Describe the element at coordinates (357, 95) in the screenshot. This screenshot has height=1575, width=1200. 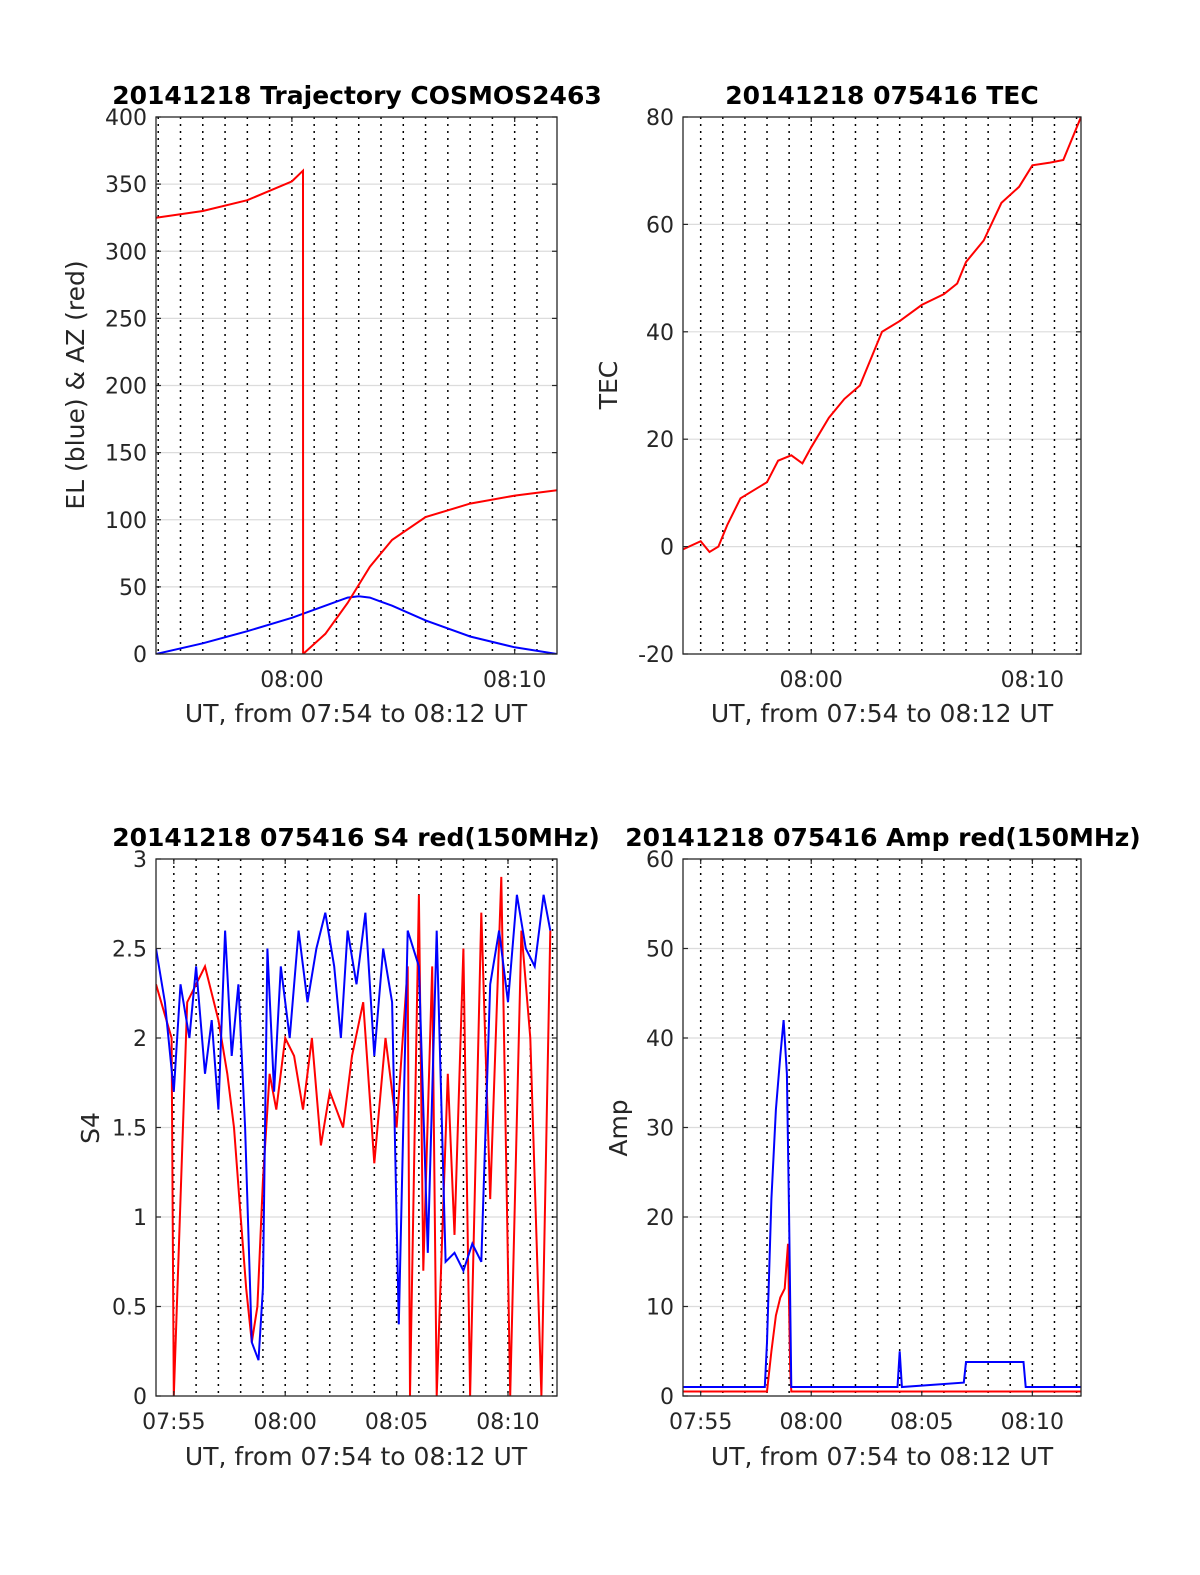
I see `panel-trajectory-title: 20141218 Trajectory COSMOS2463` at that location.